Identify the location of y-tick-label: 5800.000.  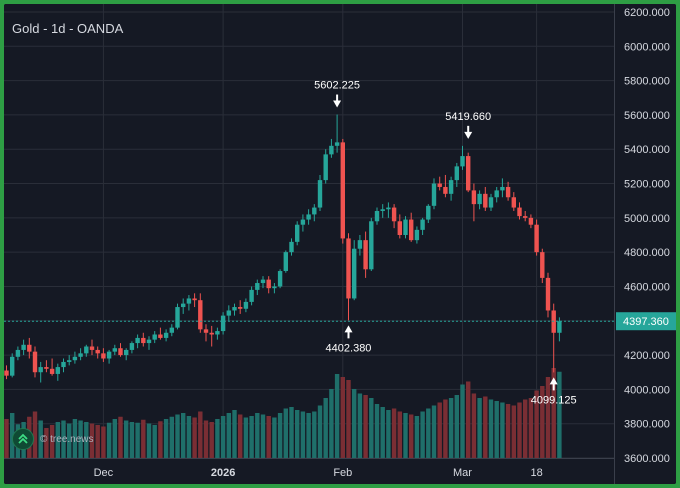
(647, 82).